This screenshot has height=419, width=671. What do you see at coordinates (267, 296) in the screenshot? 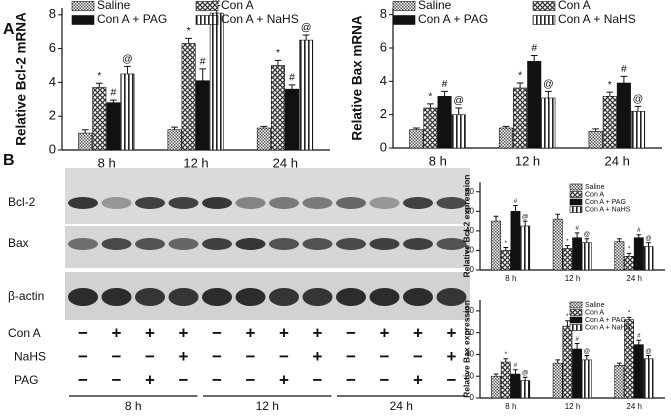
I see `blot-panel` at bounding box center [267, 296].